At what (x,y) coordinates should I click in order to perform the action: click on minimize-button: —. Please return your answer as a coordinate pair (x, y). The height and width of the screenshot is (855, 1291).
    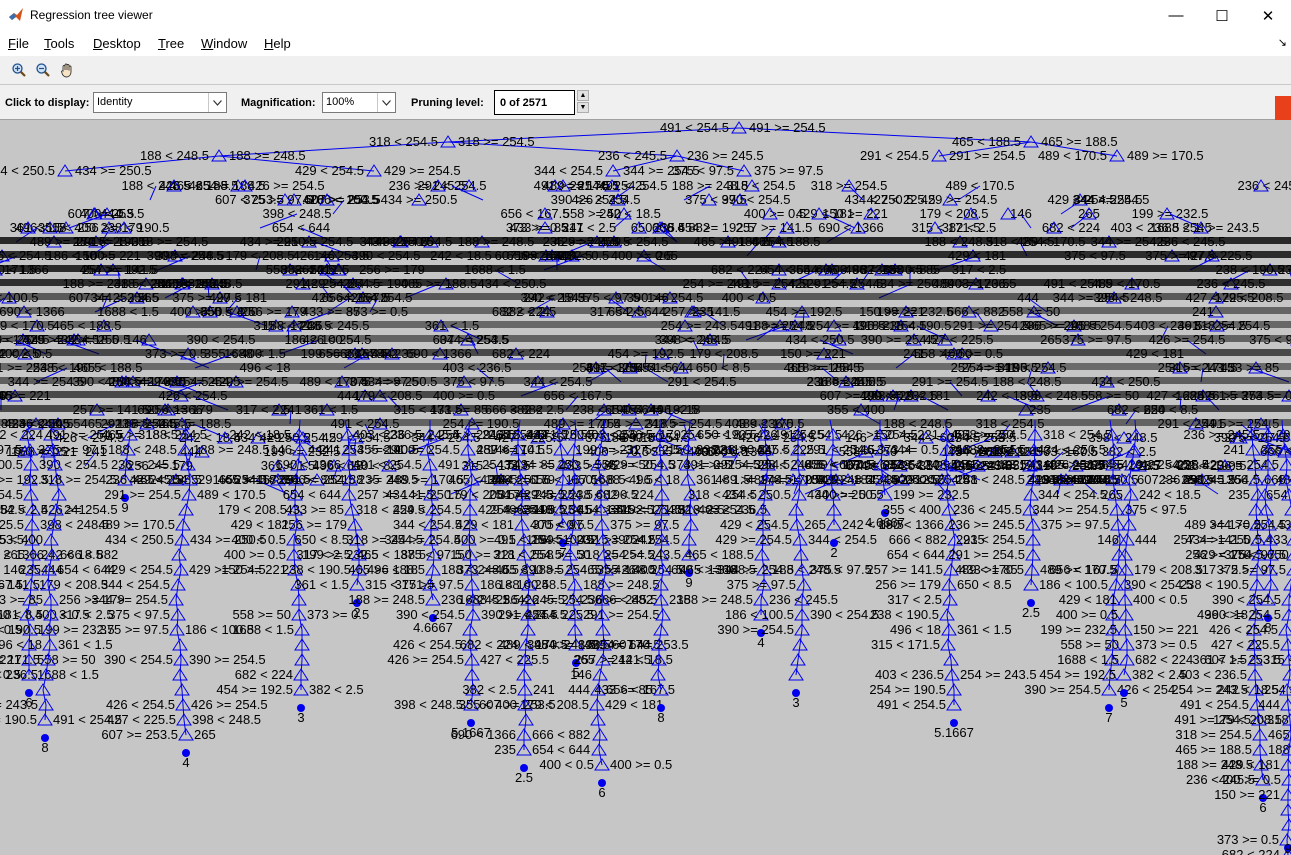
    Looking at the image, I should click on (1176, 15).